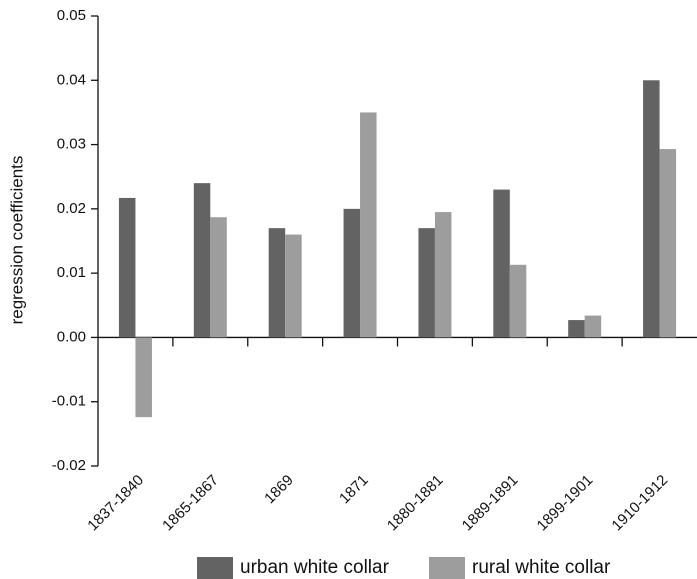  I want to click on x-tick-label: 1869, so click(279, 490).